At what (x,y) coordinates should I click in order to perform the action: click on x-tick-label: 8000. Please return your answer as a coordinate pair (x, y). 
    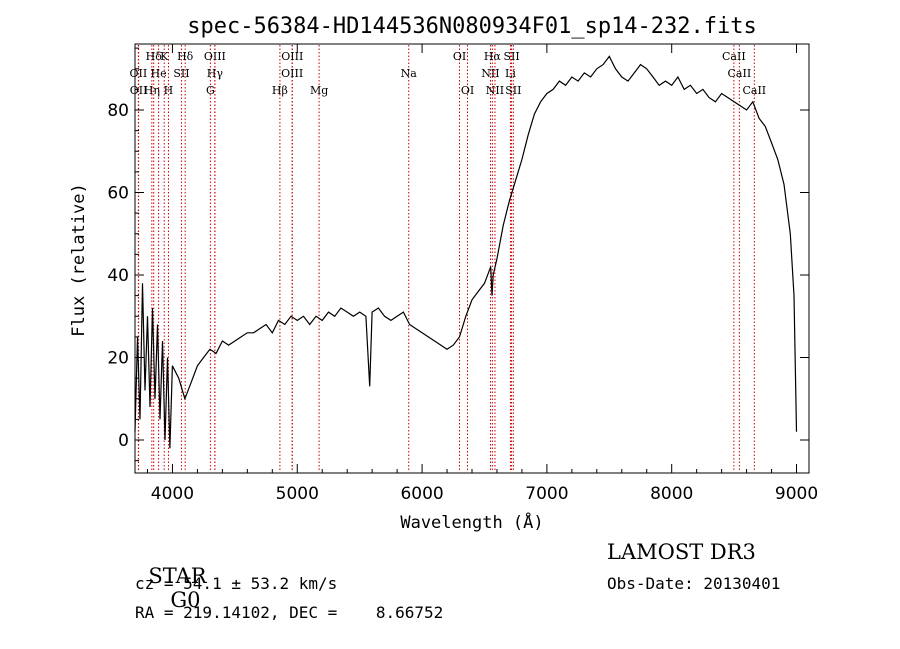
    Looking at the image, I should click on (671, 494).